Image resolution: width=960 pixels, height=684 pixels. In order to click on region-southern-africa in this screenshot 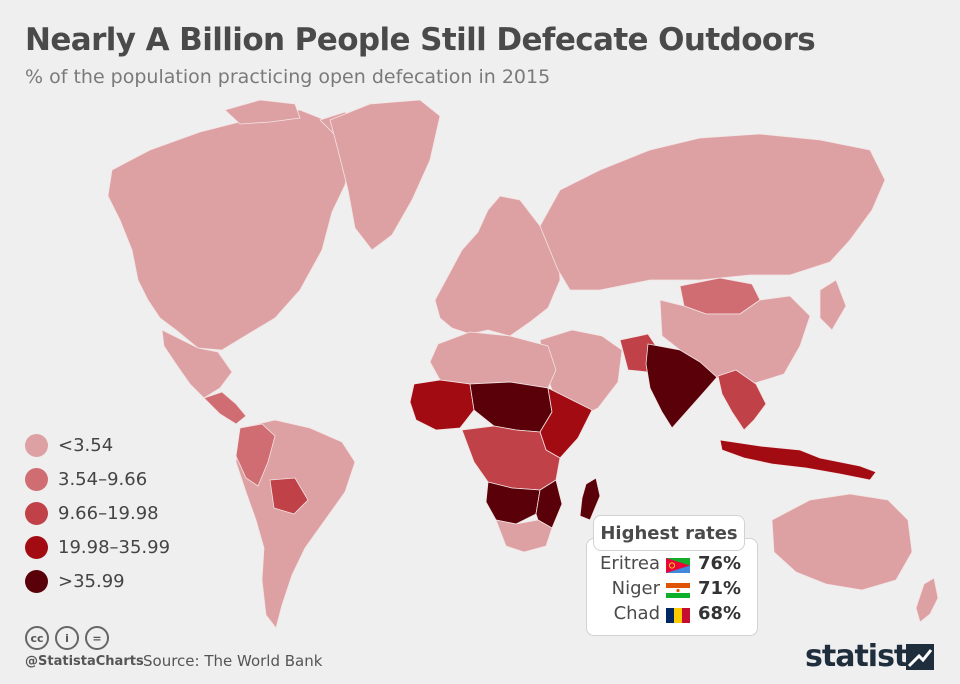, I will do `click(524, 536)`.